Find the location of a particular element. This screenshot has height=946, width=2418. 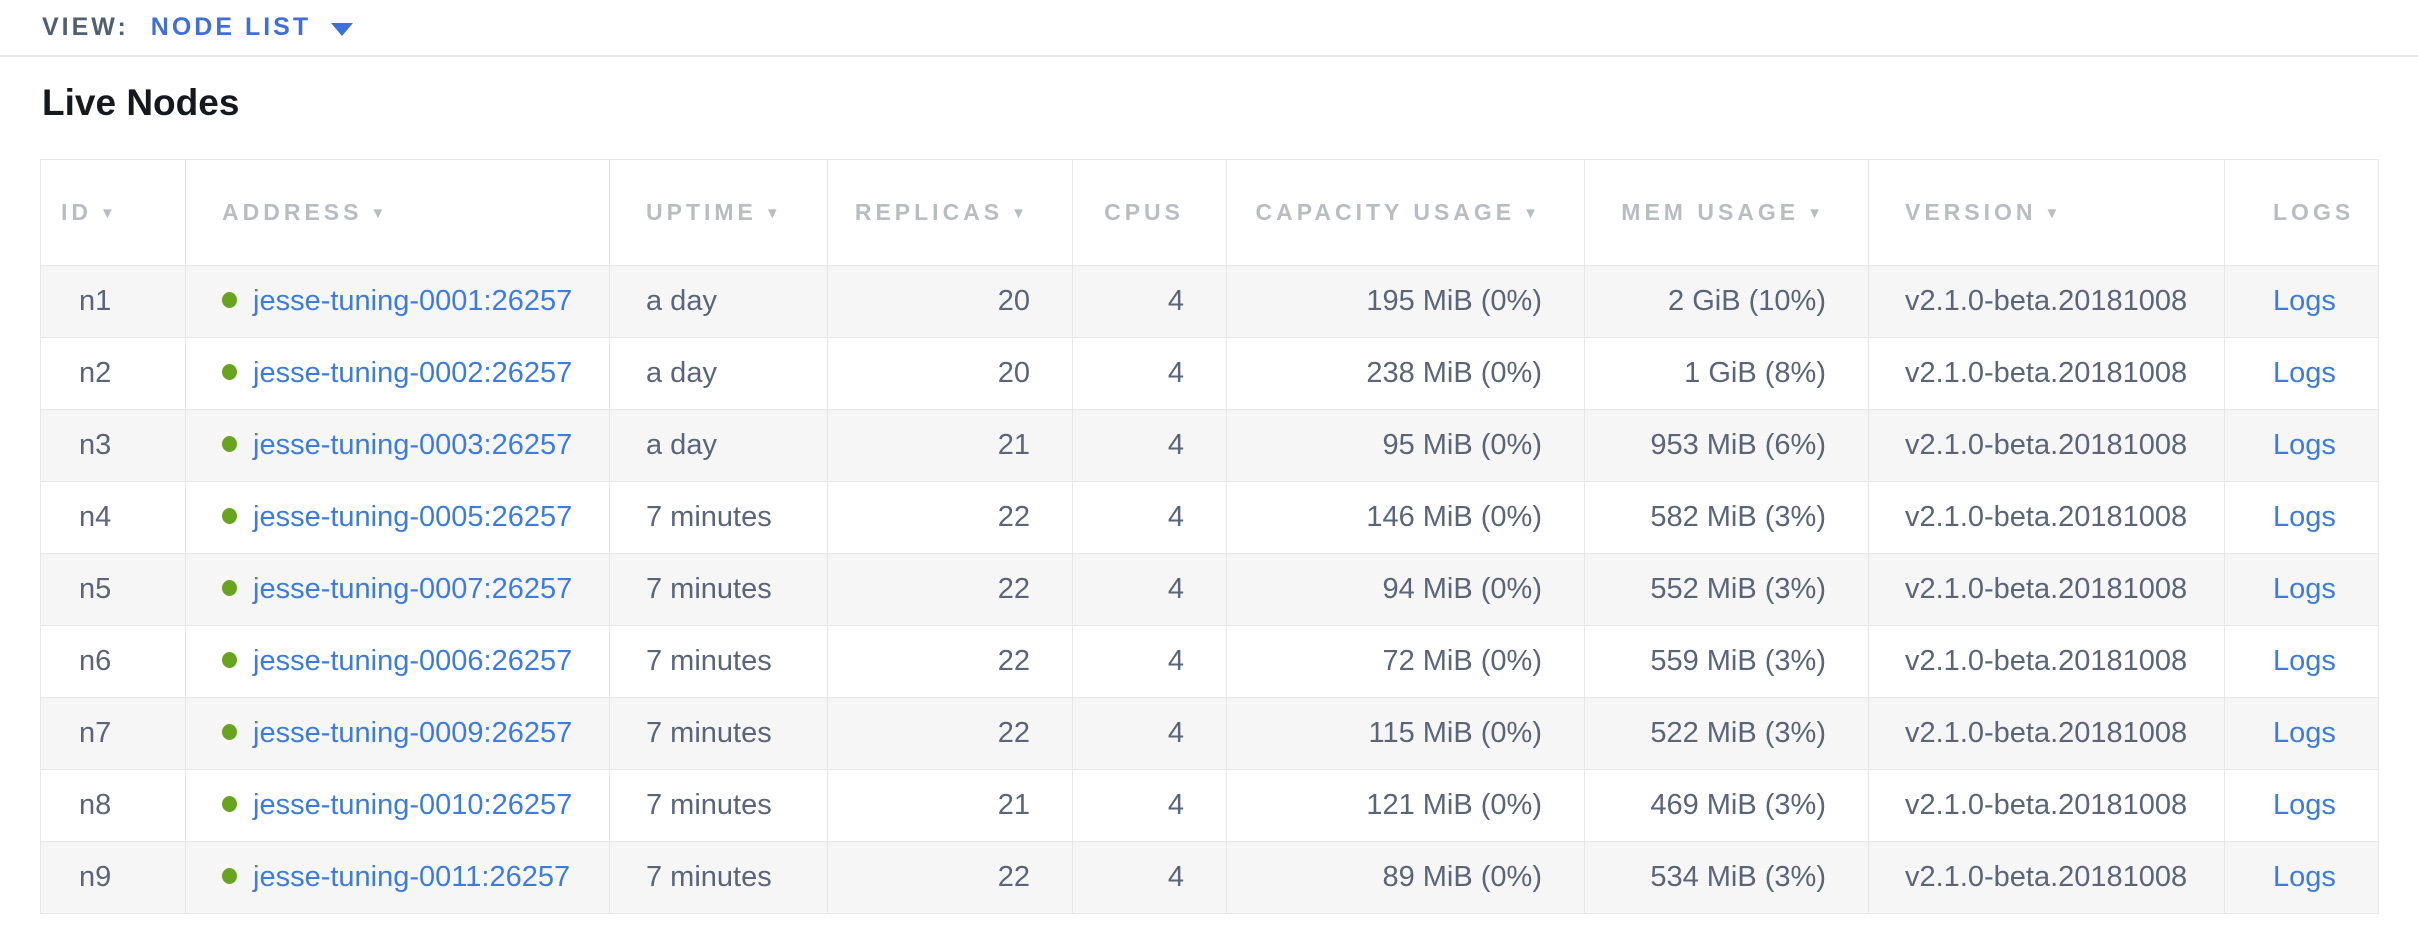

cell-address: jesse-tuning-0011:26257 is located at coordinates (397, 877).